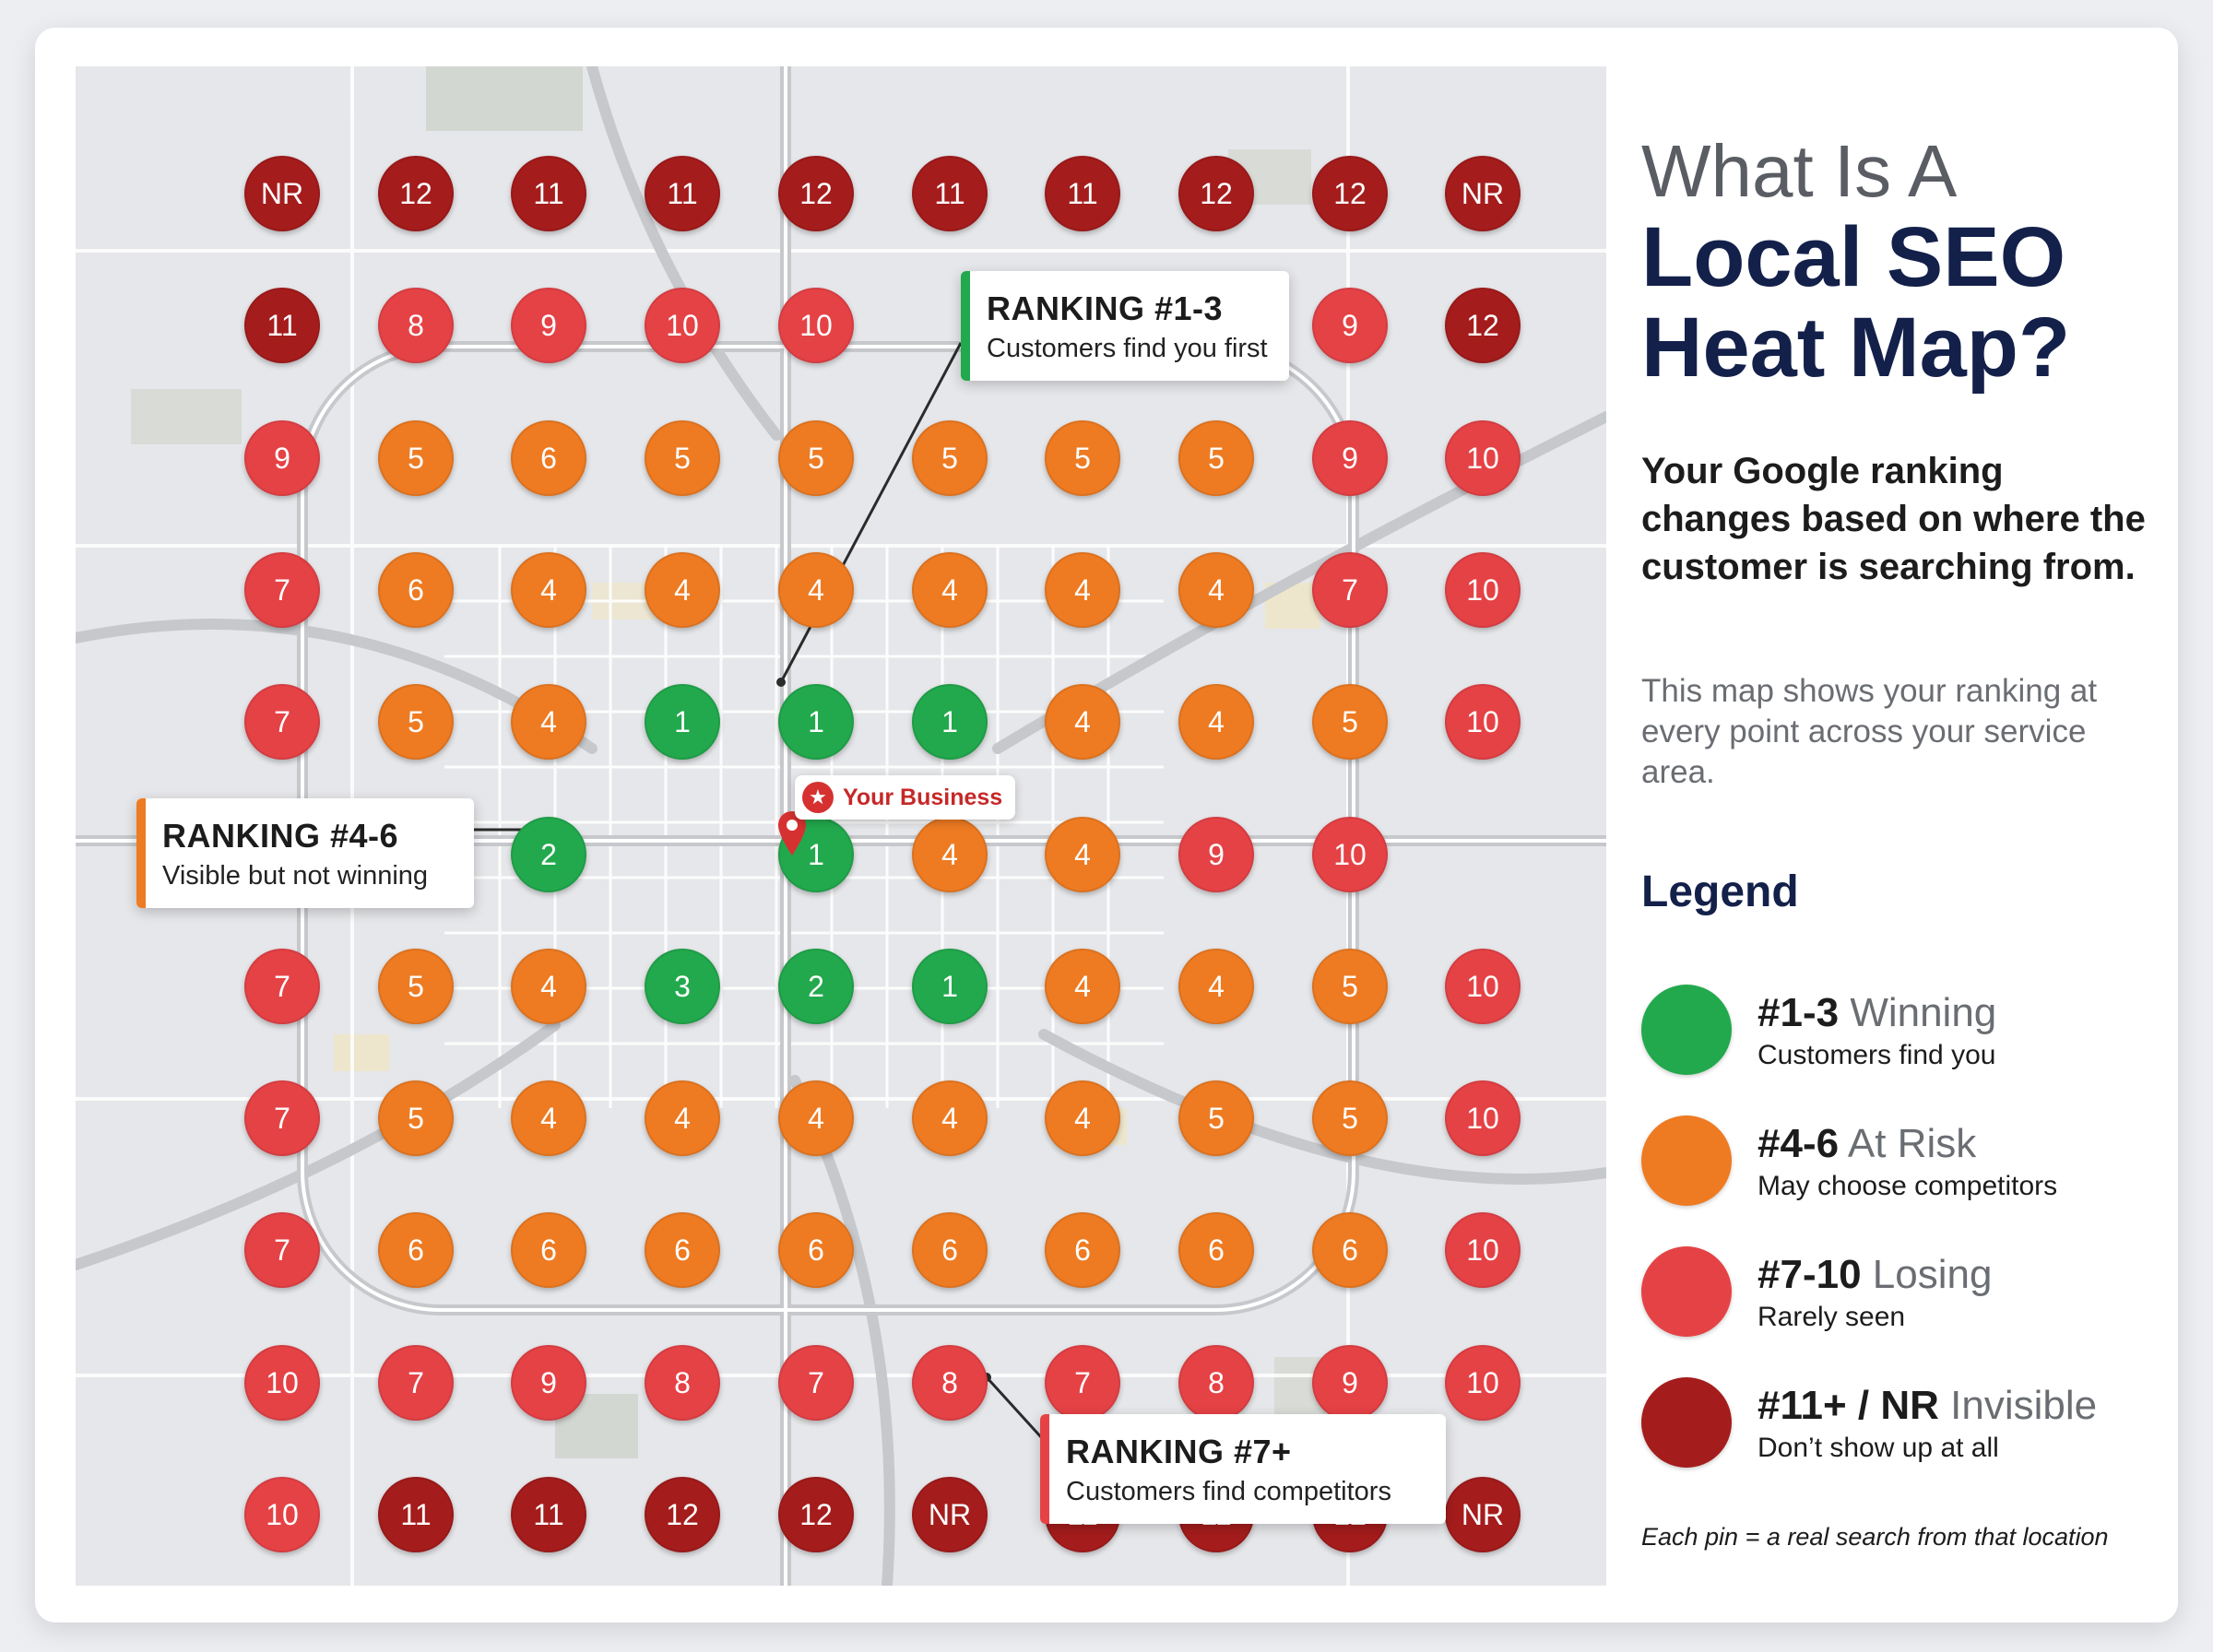 The image size is (2213, 1652). Describe the element at coordinates (816, 986) in the screenshot. I see `ranking-pin: 2` at that location.